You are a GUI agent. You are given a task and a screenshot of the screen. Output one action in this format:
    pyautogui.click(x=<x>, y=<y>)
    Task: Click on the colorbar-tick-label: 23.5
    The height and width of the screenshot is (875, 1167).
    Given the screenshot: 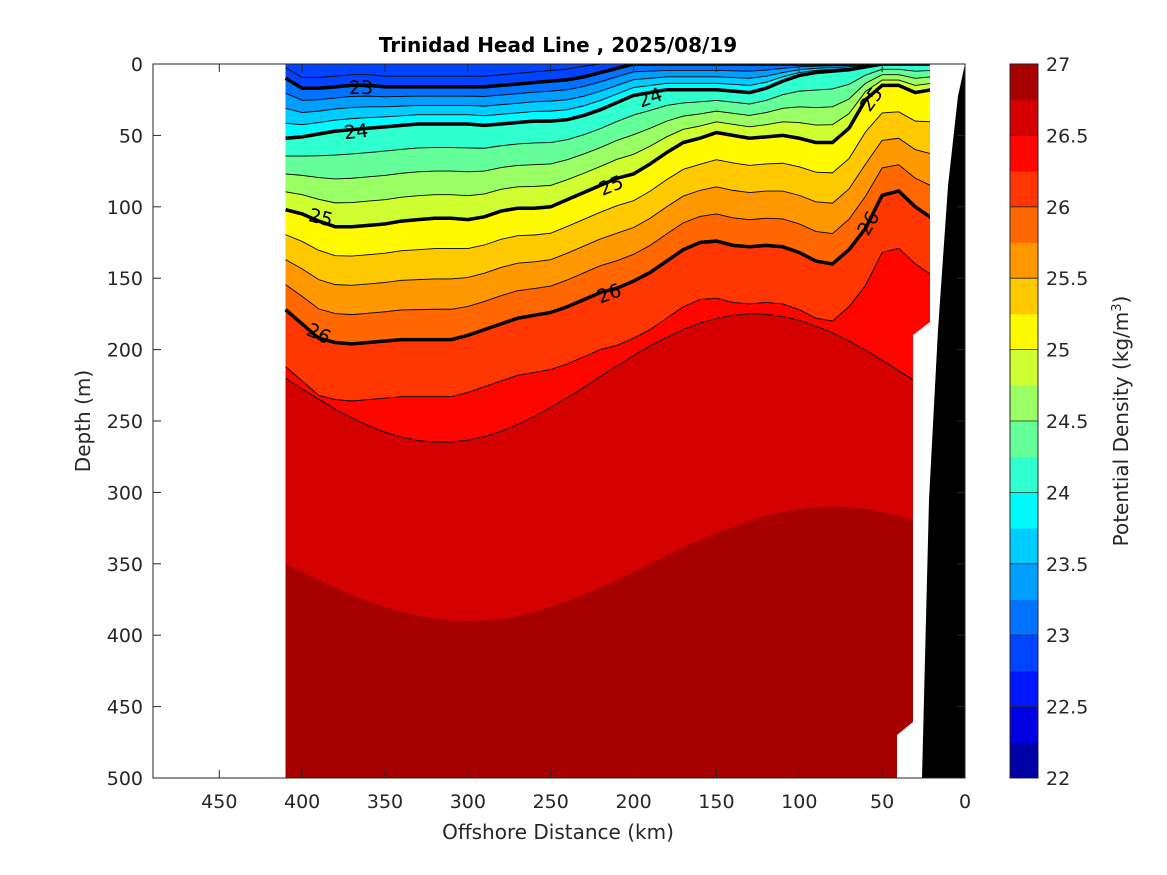 What is the action you would take?
    pyautogui.click(x=1067, y=565)
    